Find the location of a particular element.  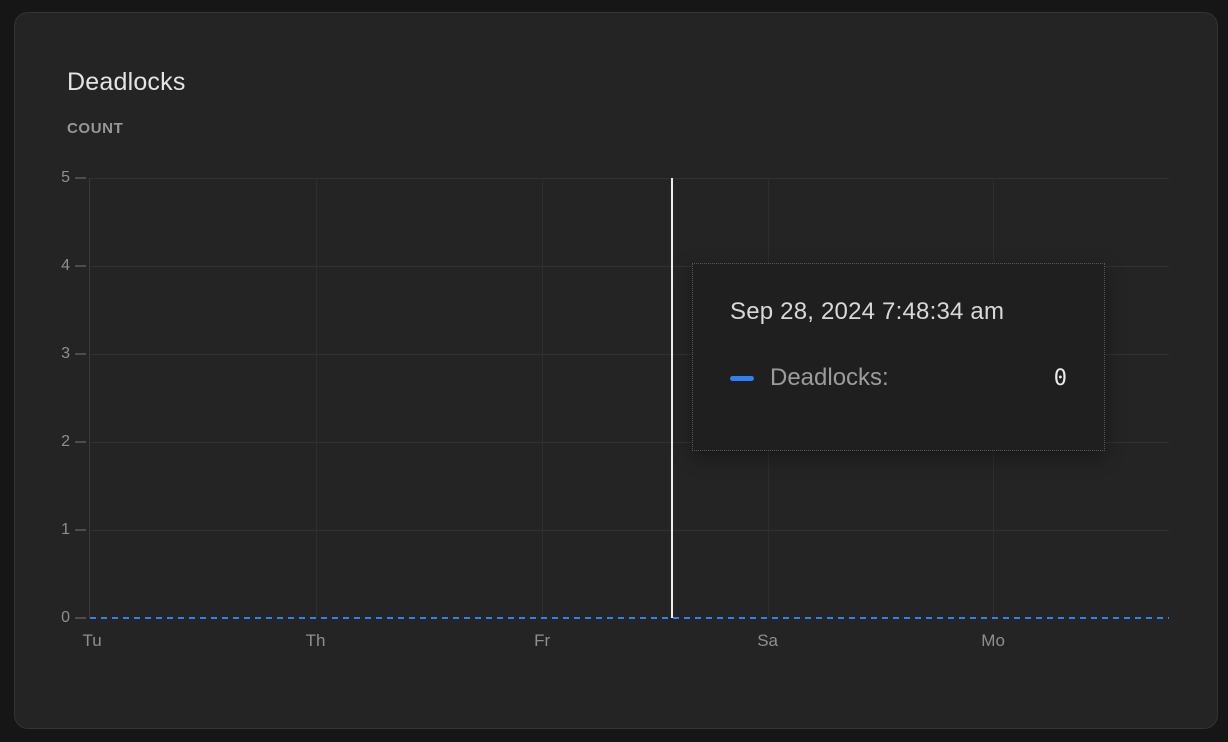

series-color-swatch is located at coordinates (742, 378).